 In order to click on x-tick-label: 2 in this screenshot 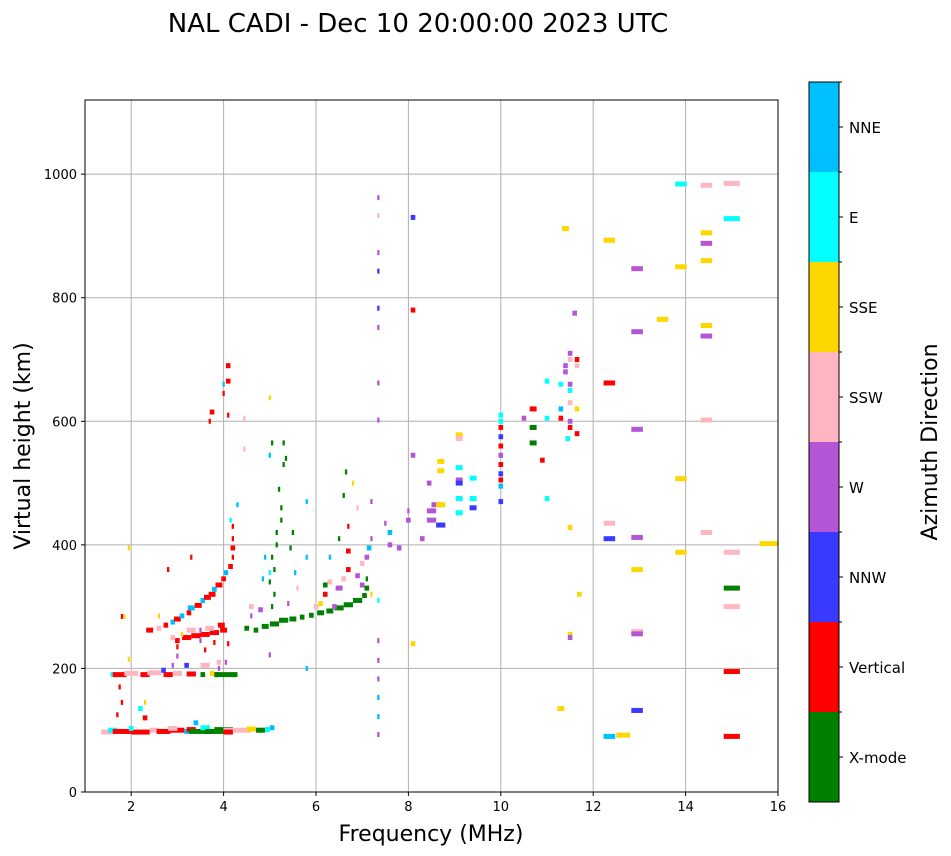, I will do `click(131, 807)`.